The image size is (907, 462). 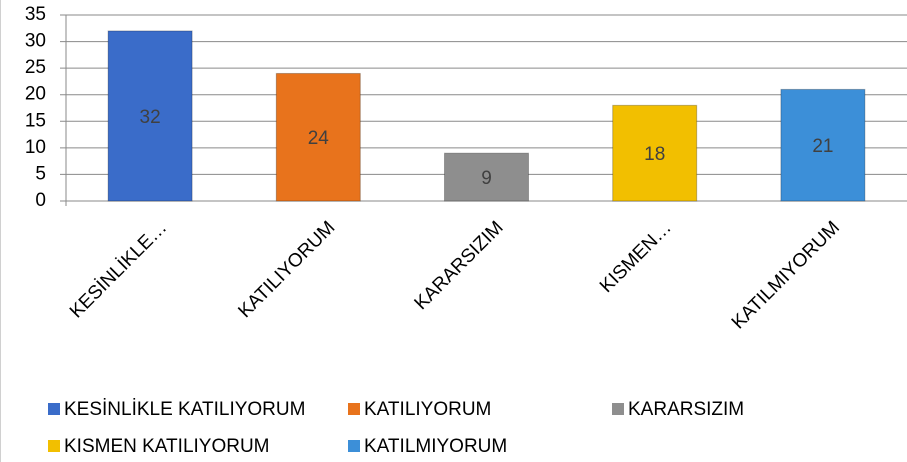 What do you see at coordinates (35, 41) in the screenshot?
I see `y-tick-label: 30` at bounding box center [35, 41].